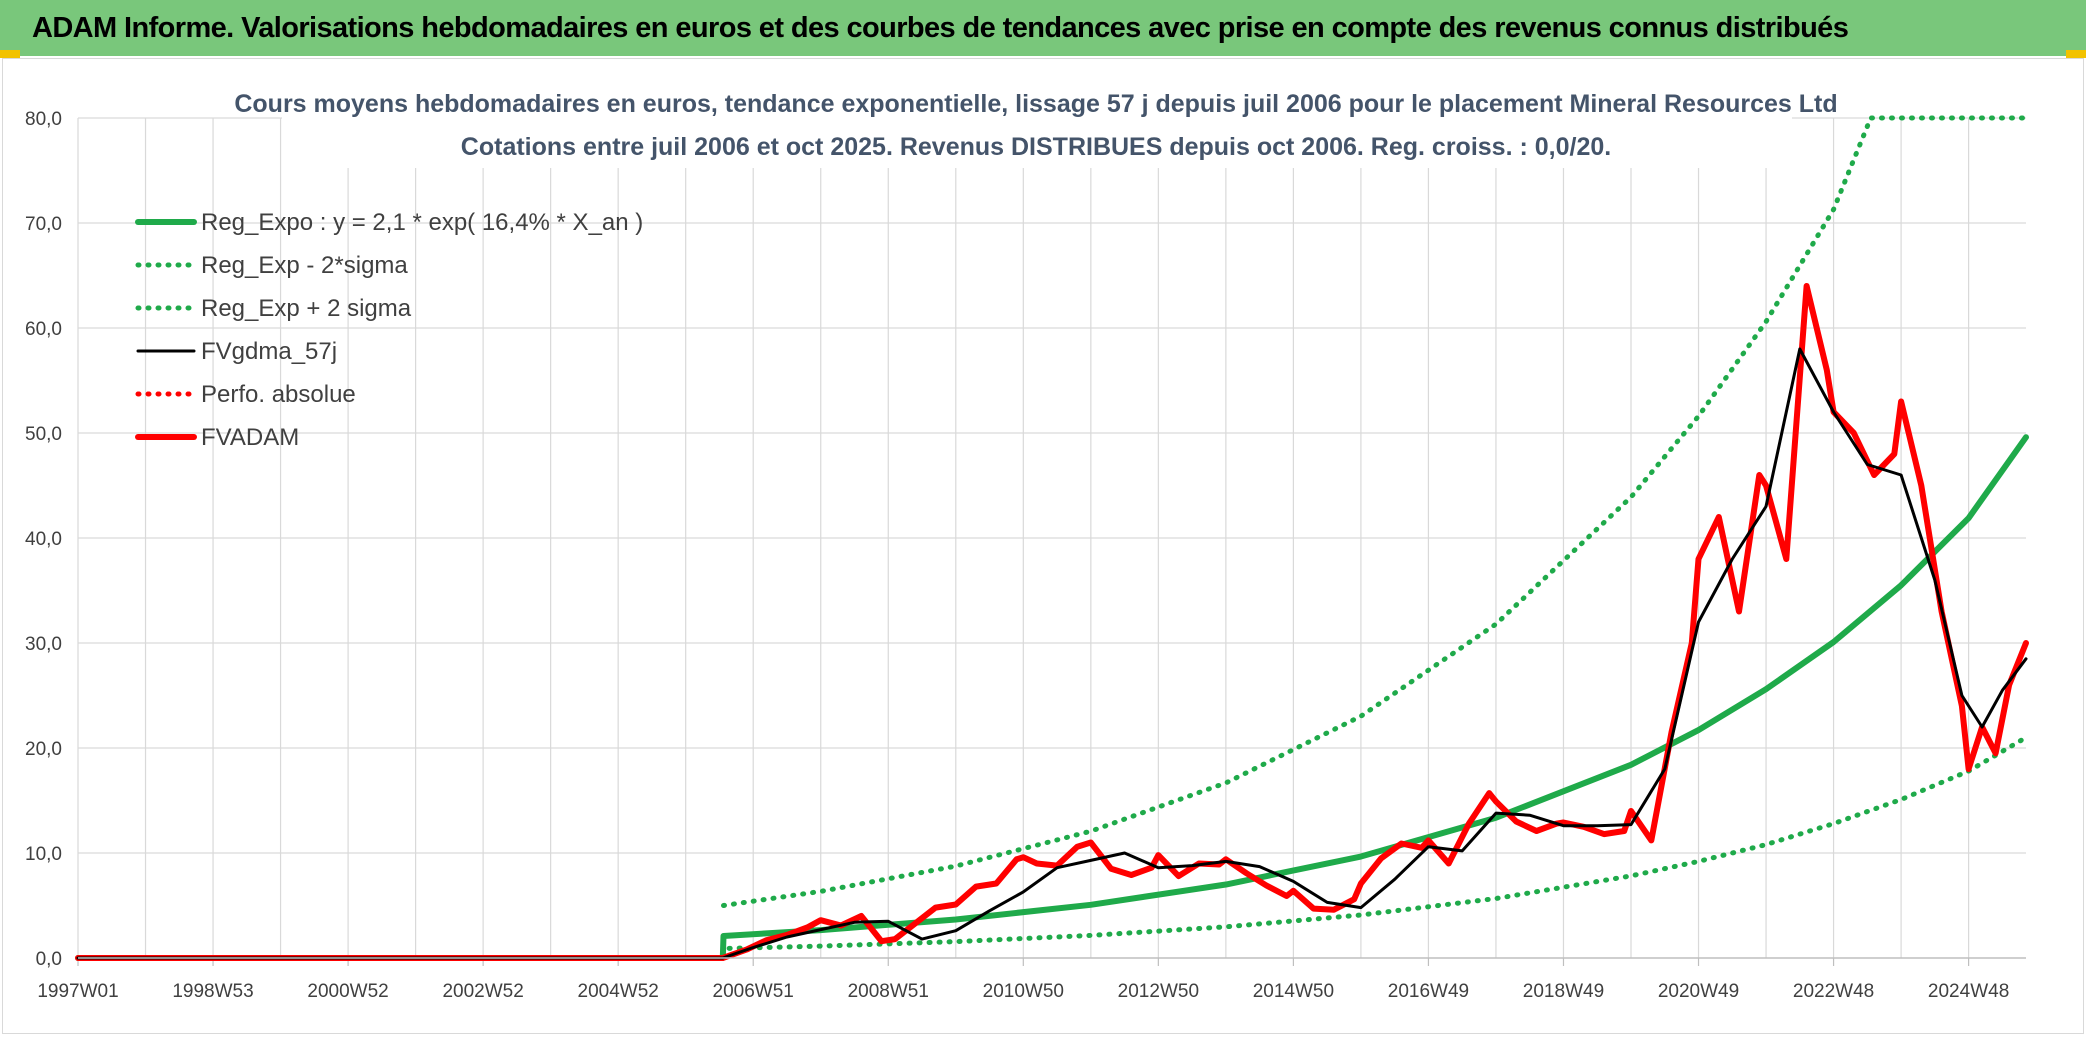 The width and height of the screenshot is (2086, 1037). What do you see at coordinates (1833, 991) in the screenshot?
I see `x-tick-label: 2022W48` at bounding box center [1833, 991].